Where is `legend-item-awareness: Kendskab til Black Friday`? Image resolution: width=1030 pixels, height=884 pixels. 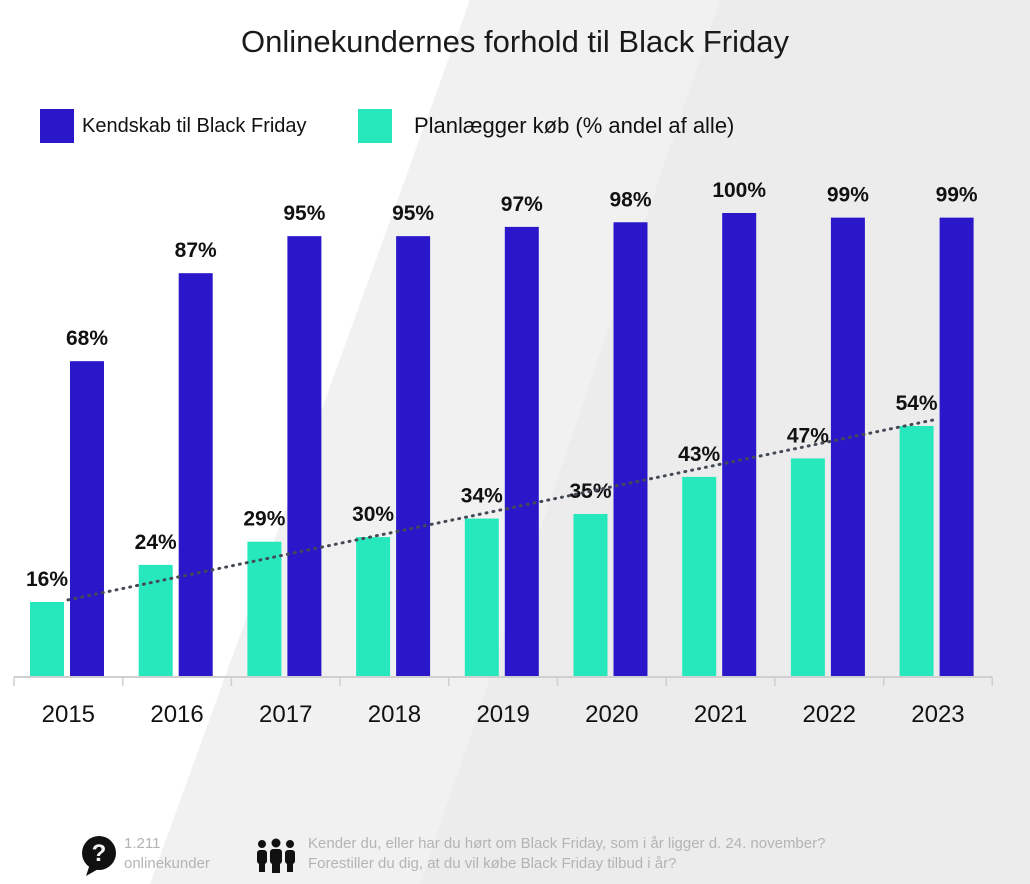
legend-item-awareness: Kendskab til Black Friday is located at coordinates (173, 126).